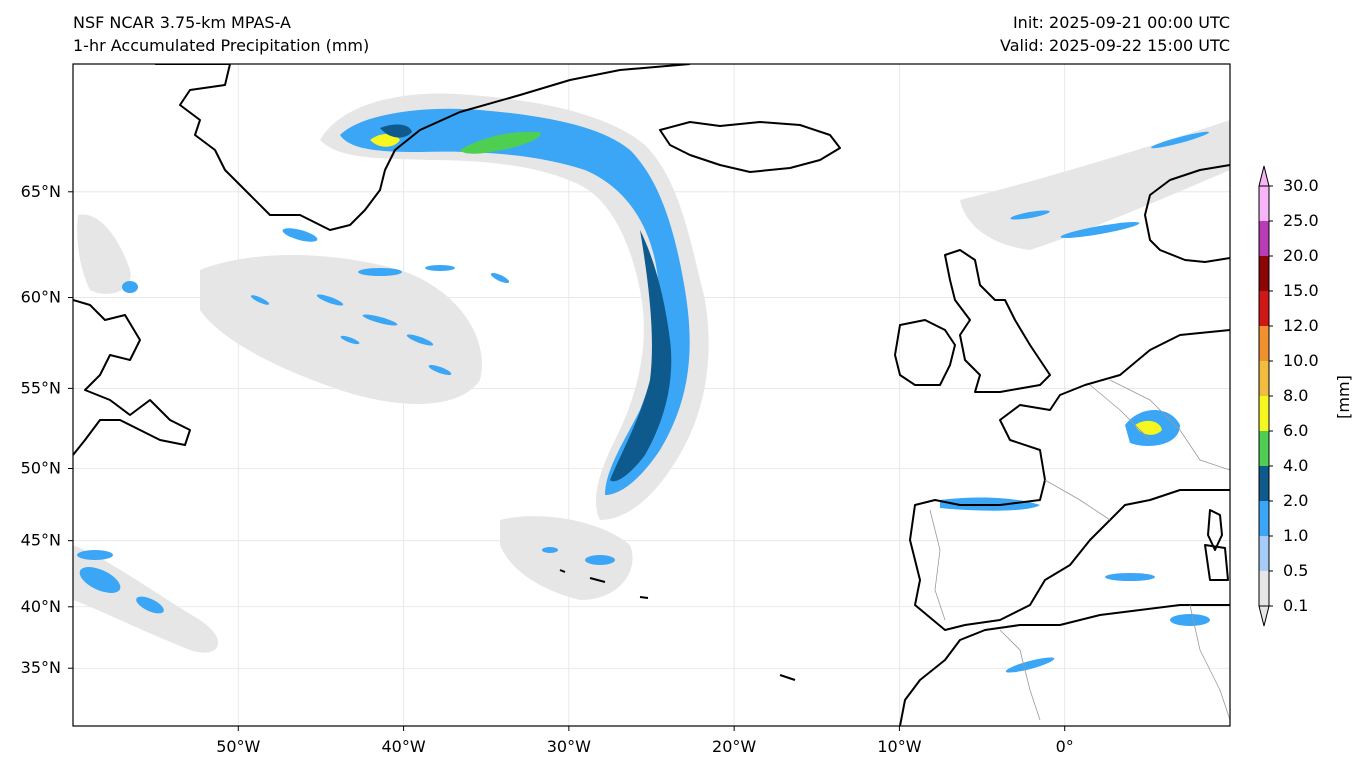 The height and width of the screenshot is (770, 1366). What do you see at coordinates (41, 540) in the screenshot?
I see `lat-tick-label: 45°N` at bounding box center [41, 540].